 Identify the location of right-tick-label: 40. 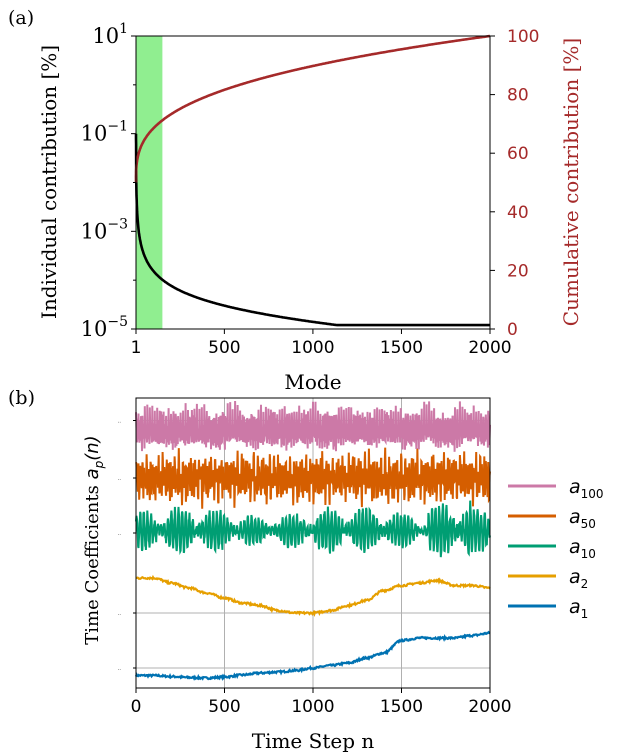
(518, 213).